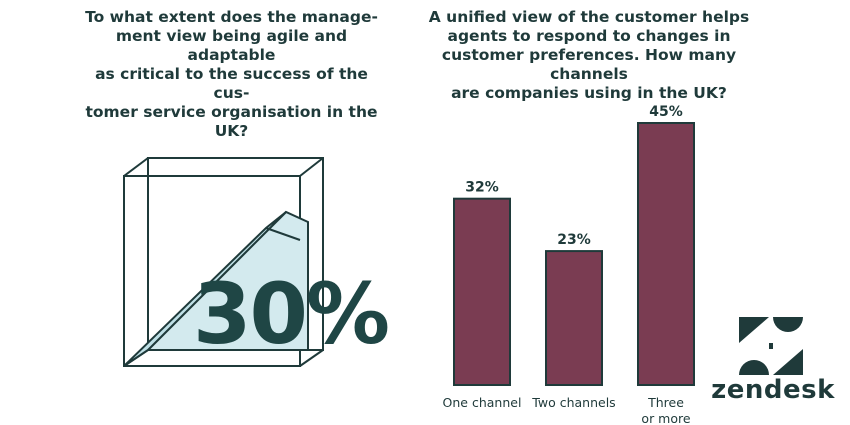 The width and height of the screenshot is (850, 425). Describe the element at coordinates (573, 402) in the screenshot. I see `category-label-1: Two channels` at that location.